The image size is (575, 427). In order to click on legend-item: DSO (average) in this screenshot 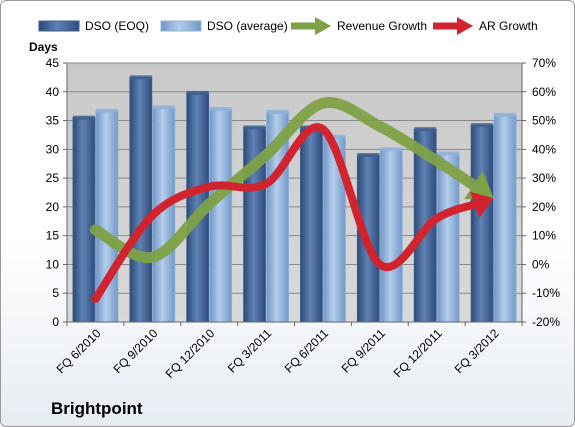, I will do `click(224, 26)`.